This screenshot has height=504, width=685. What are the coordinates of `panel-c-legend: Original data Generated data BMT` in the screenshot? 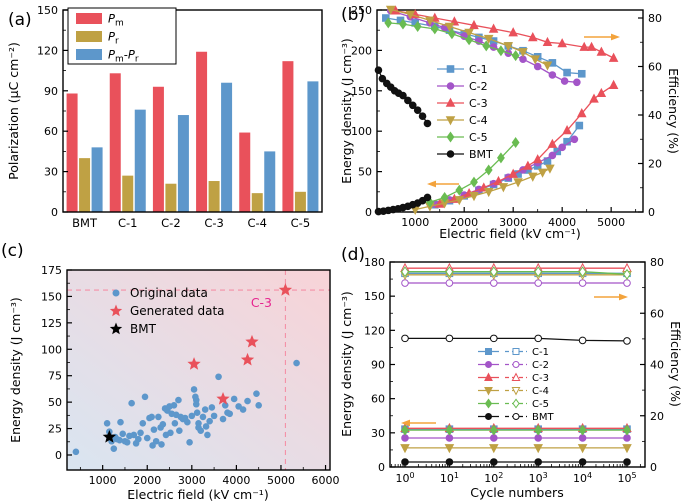 It's located at (167, 311).